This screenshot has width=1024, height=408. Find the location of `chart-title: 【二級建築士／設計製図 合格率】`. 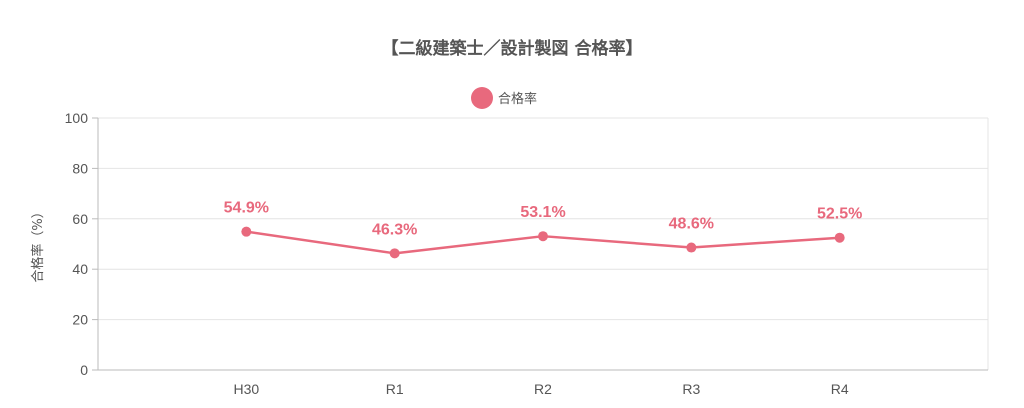

chart-title: 【二級建築士／設計製図 合格率】 is located at coordinates (512, 48).